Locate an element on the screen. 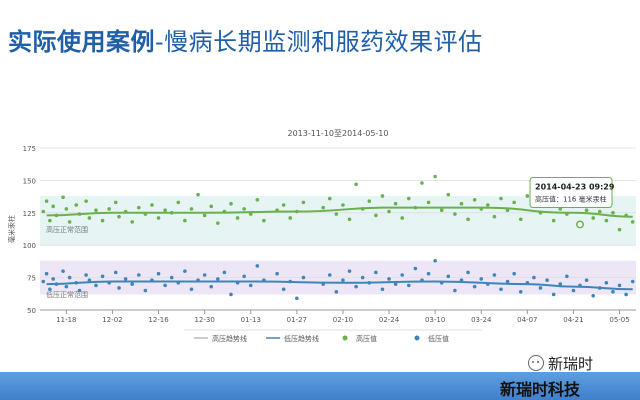 This screenshot has height=400, width=640. x-tick-label: 05-05 is located at coordinates (619, 320).